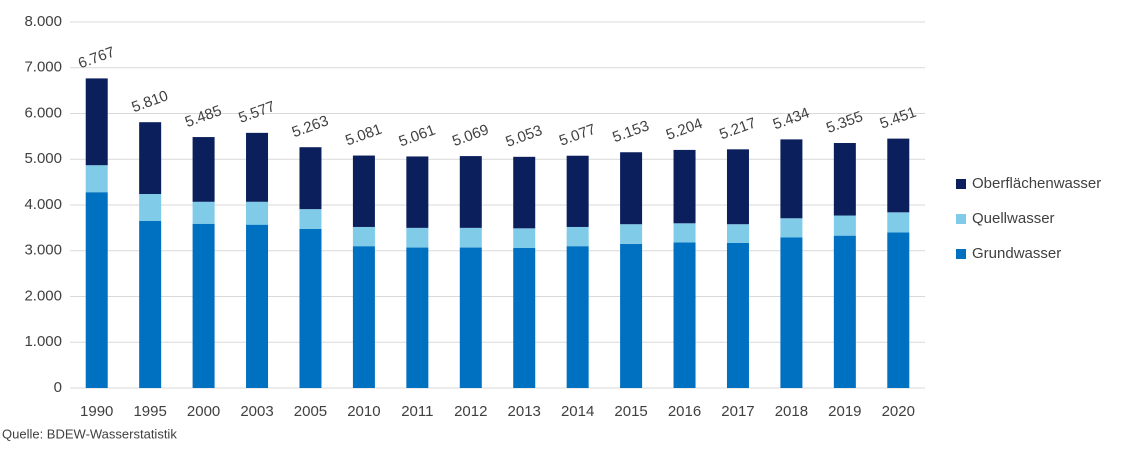 Image resolution: width=1136 pixels, height=450 pixels. I want to click on x-tick-label: 1990, so click(96, 411).